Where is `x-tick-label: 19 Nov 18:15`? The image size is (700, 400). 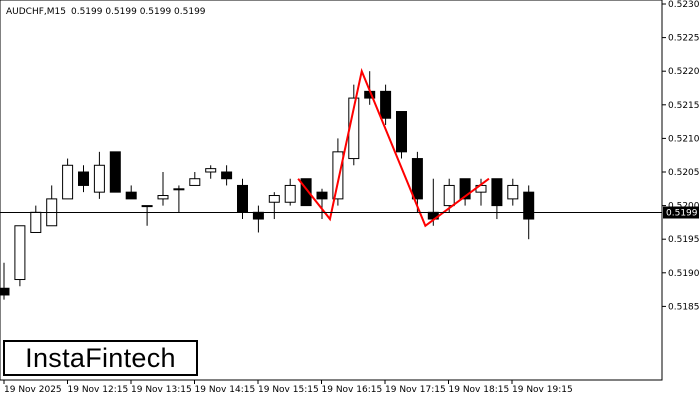 x-tick-label: 19 Nov 18:15 is located at coordinates (479, 390).